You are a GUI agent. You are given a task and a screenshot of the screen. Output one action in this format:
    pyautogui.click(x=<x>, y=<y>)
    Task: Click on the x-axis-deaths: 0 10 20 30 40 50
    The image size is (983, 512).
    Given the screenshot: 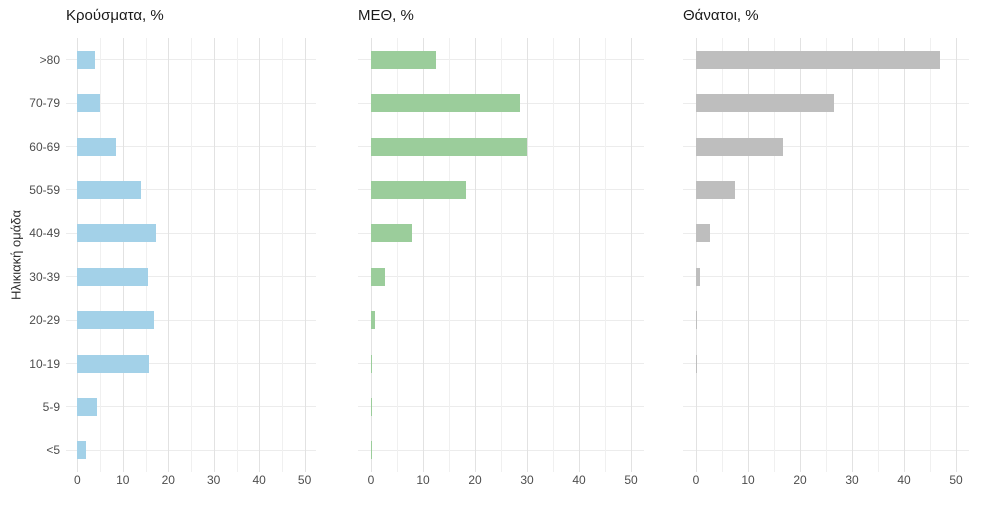 What is the action you would take?
    pyautogui.click(x=826, y=481)
    